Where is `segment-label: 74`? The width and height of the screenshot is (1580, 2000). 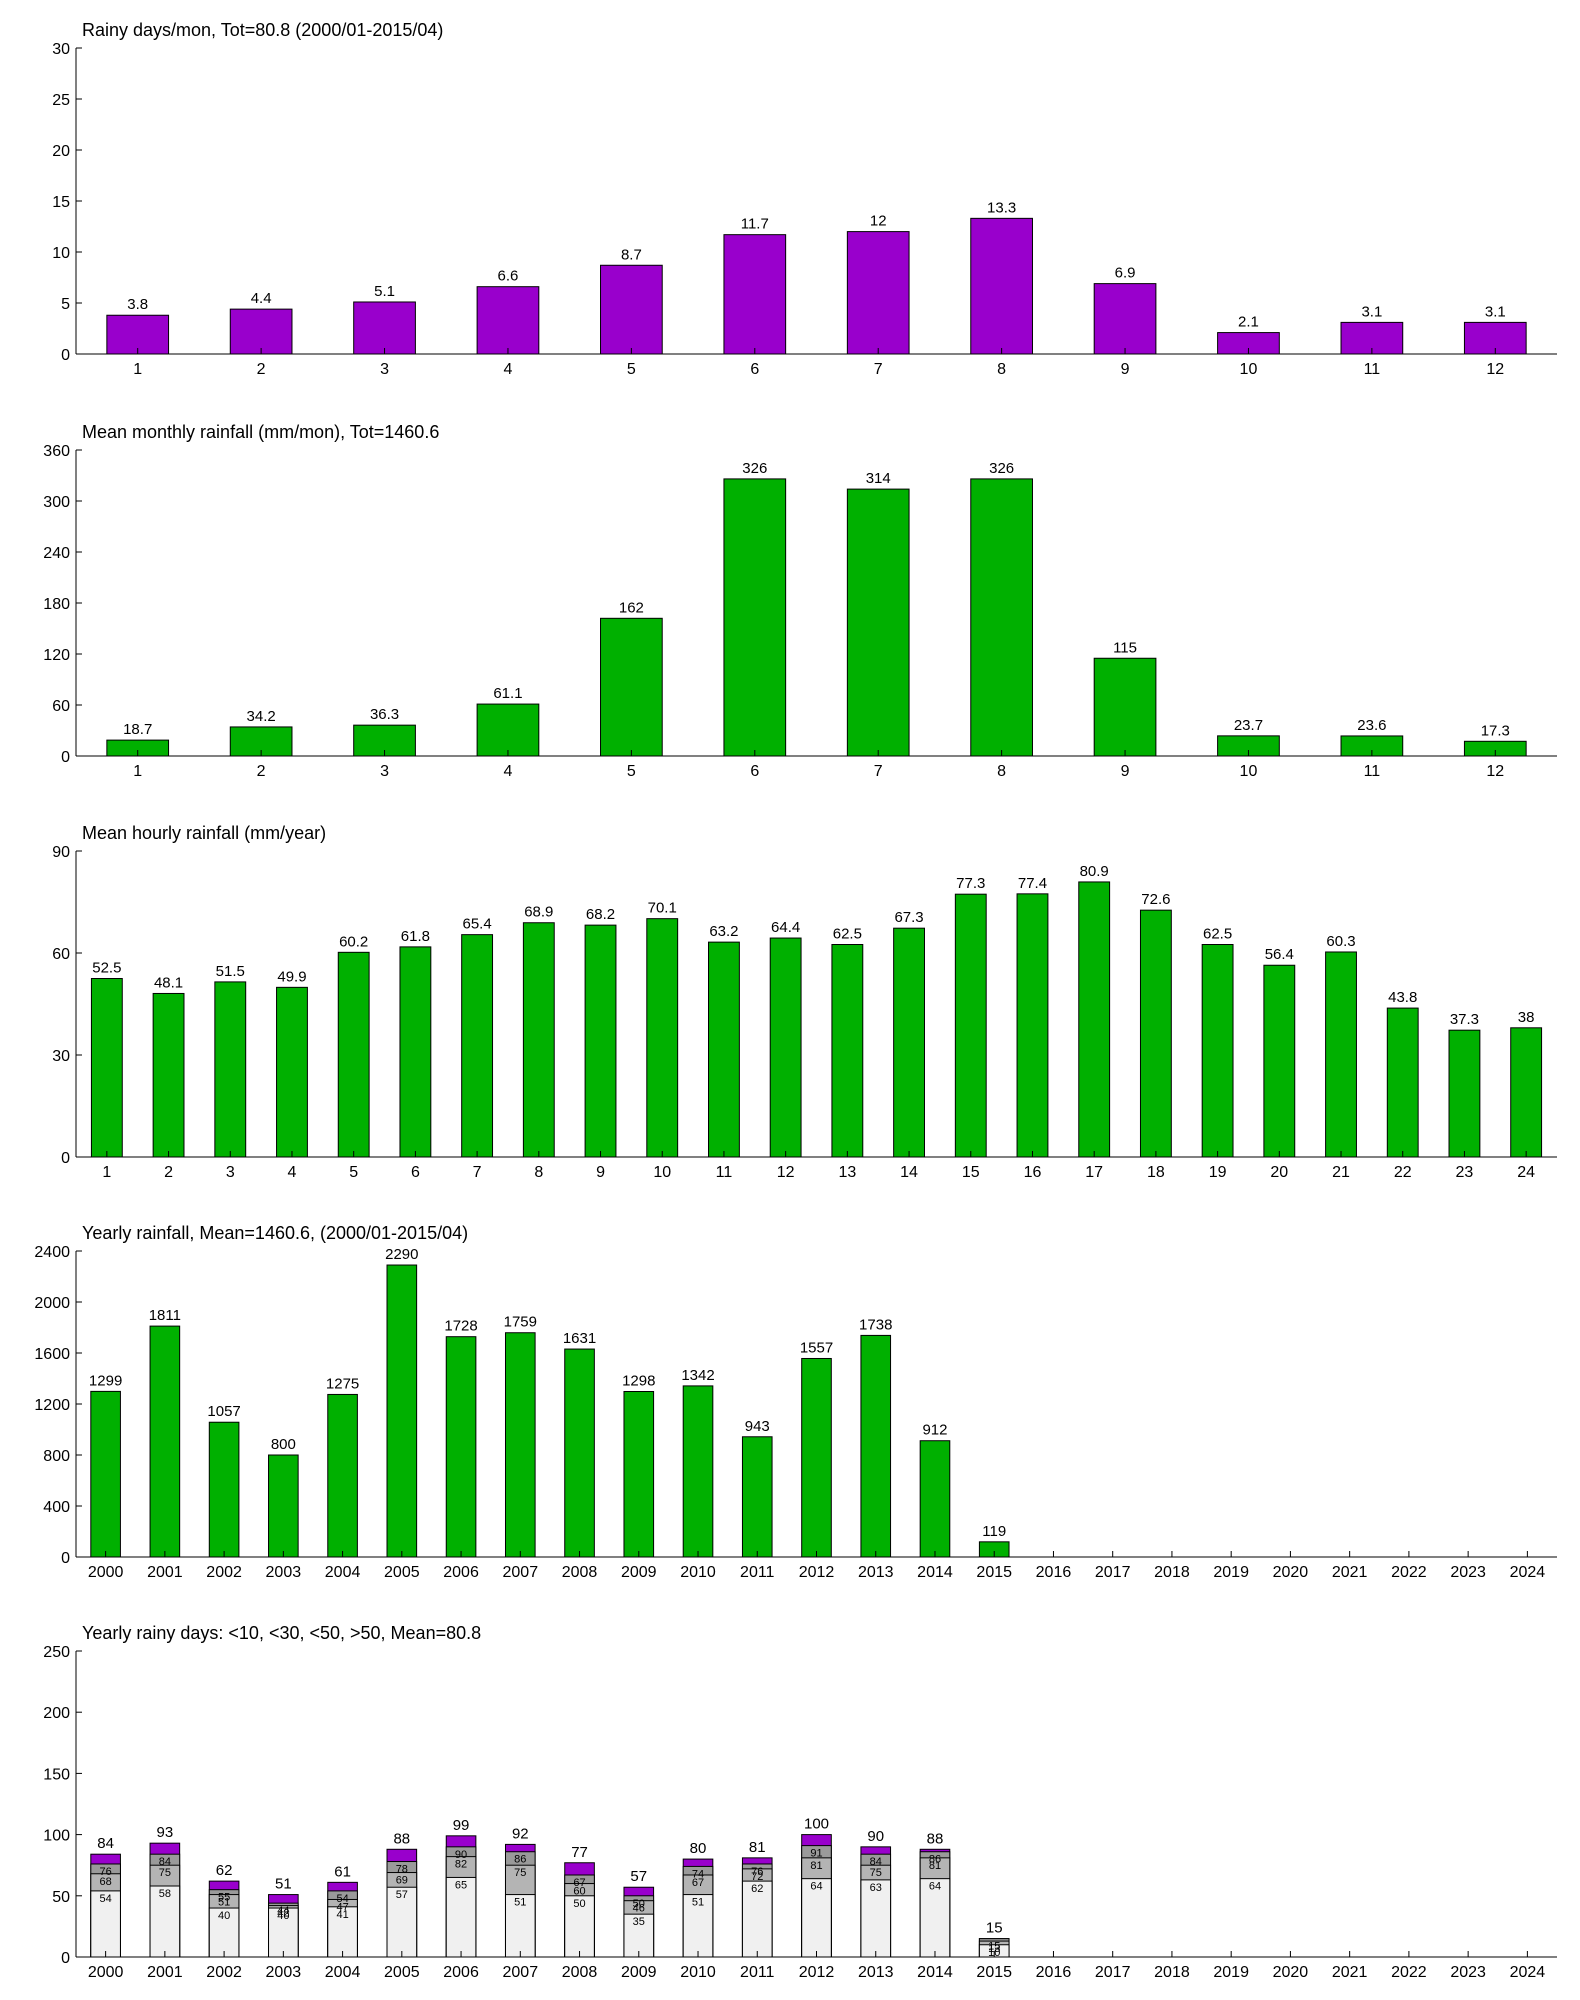
segment-label: 74 is located at coordinates (698, 1874).